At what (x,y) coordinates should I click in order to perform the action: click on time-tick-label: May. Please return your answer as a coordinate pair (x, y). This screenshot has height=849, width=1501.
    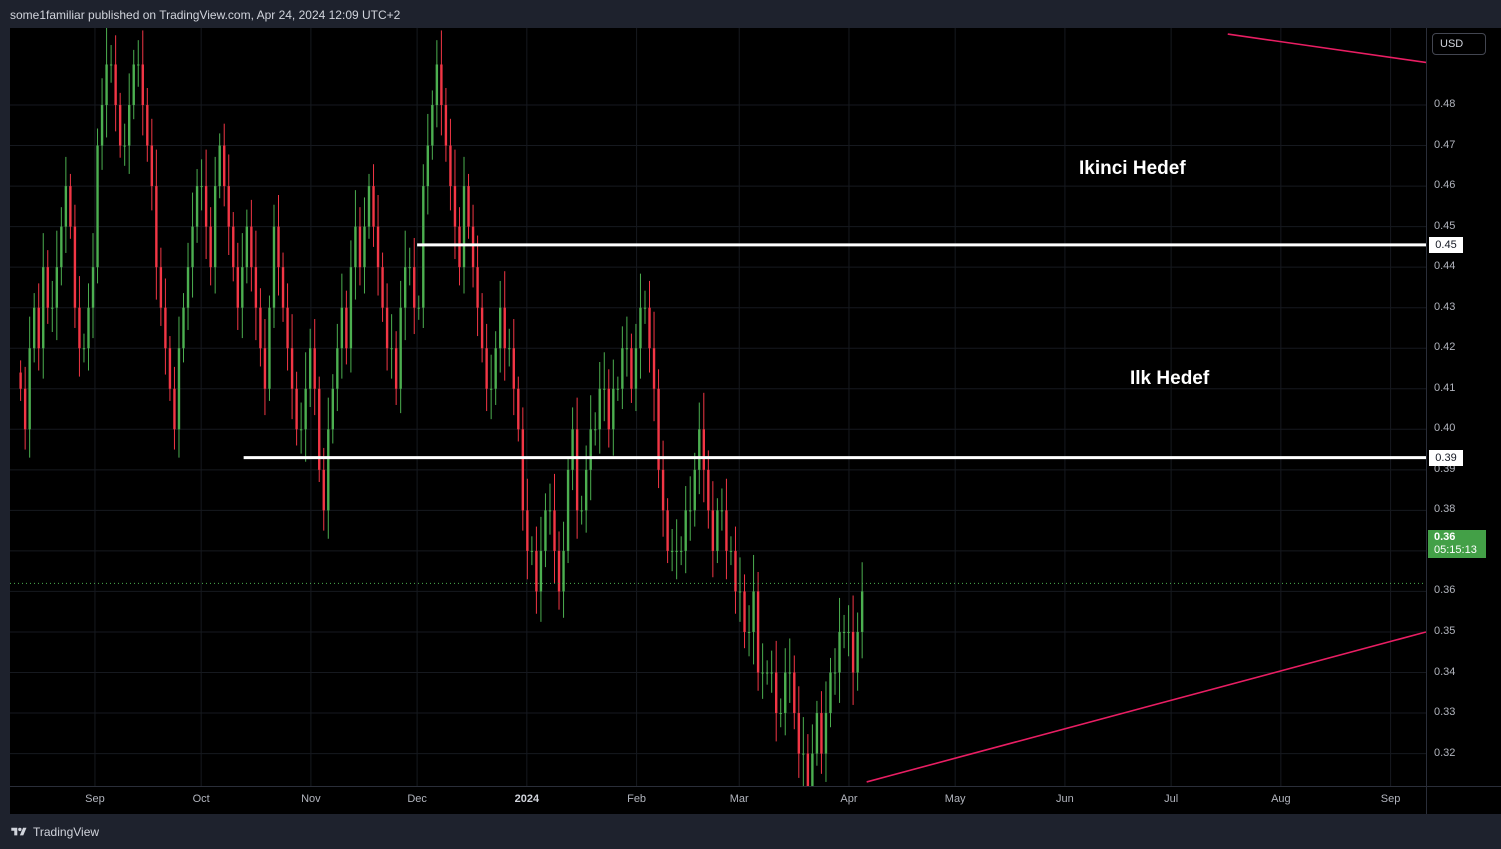
    Looking at the image, I should click on (955, 799).